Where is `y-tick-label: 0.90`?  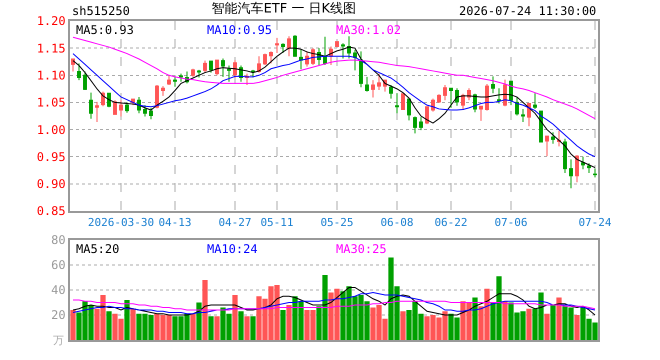 y-tick-label: 0.90 is located at coordinates (51, 184).